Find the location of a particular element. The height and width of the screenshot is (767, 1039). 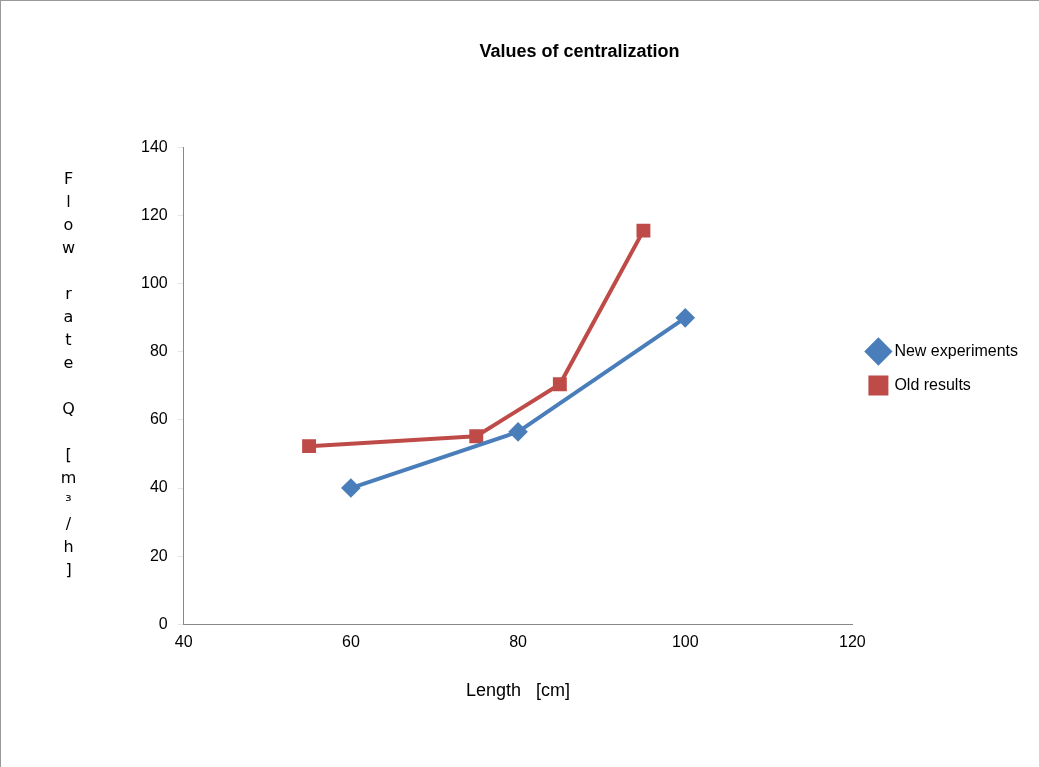

legend-label: Old results is located at coordinates (932, 384).